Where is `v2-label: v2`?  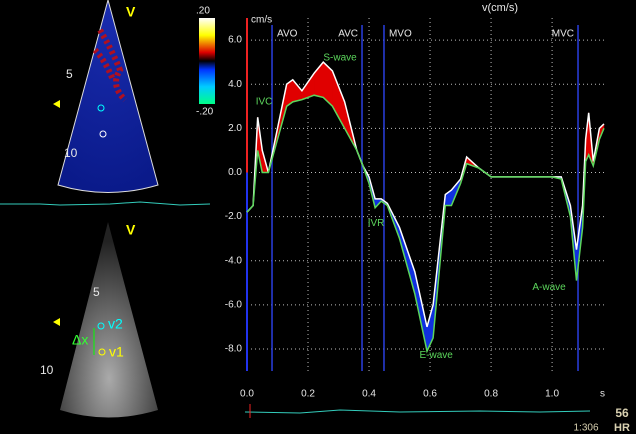
v2-label: v2 is located at coordinates (115, 324).